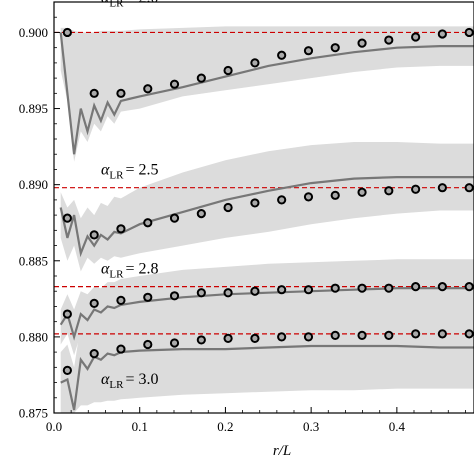 Image resolution: width=474 pixels, height=474 pixels. I want to click on annotation-value: = 3.0, so click(141, 379).